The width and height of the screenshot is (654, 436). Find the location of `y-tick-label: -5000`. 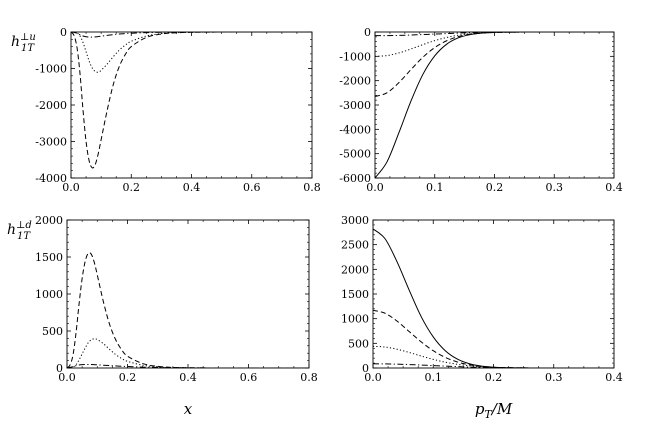

y-tick-label: -5000 is located at coordinates (355, 154).